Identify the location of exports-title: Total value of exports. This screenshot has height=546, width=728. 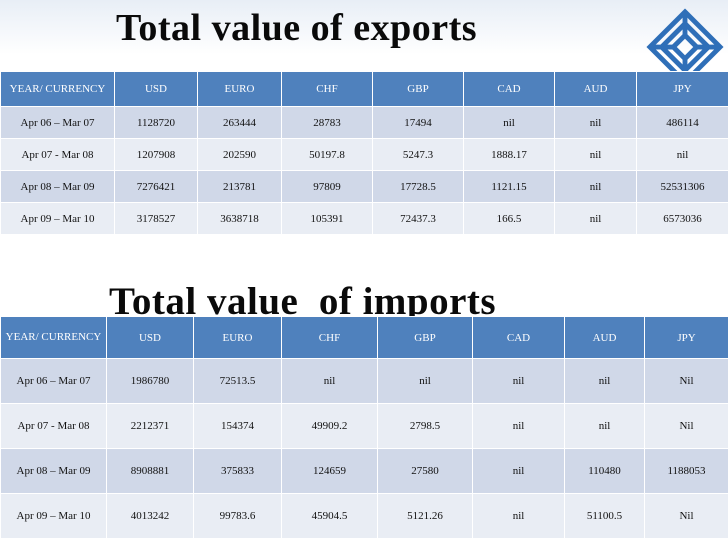
(297, 28).